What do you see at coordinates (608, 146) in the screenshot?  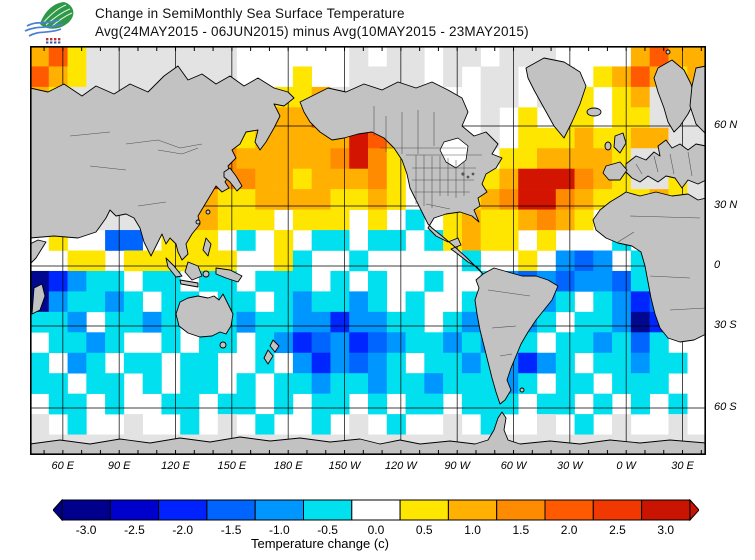 I see `ireland` at bounding box center [608, 146].